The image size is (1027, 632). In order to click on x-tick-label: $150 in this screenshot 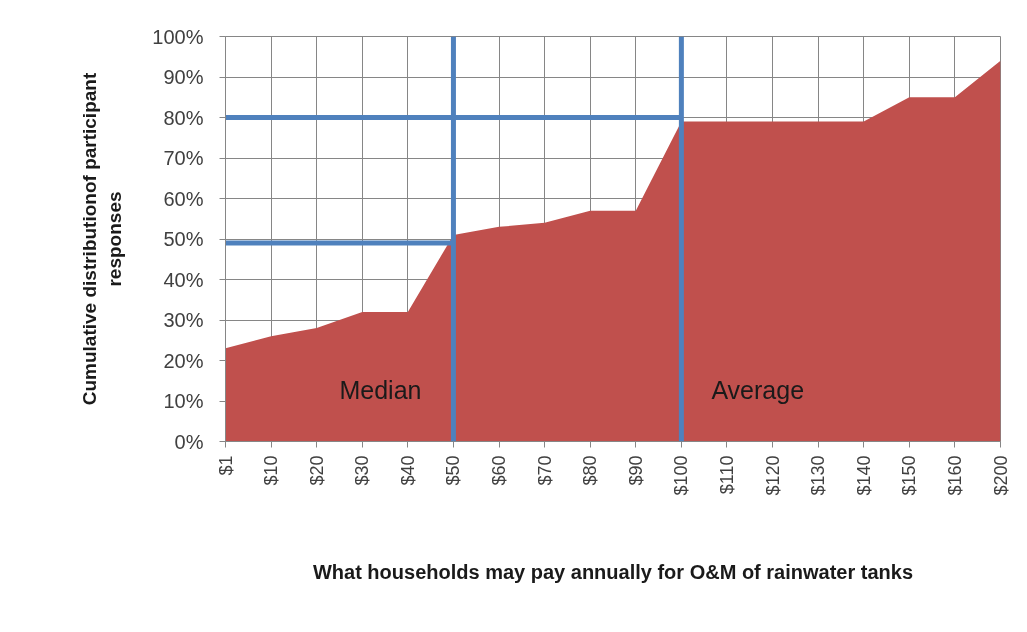, I will do `click(909, 475)`.